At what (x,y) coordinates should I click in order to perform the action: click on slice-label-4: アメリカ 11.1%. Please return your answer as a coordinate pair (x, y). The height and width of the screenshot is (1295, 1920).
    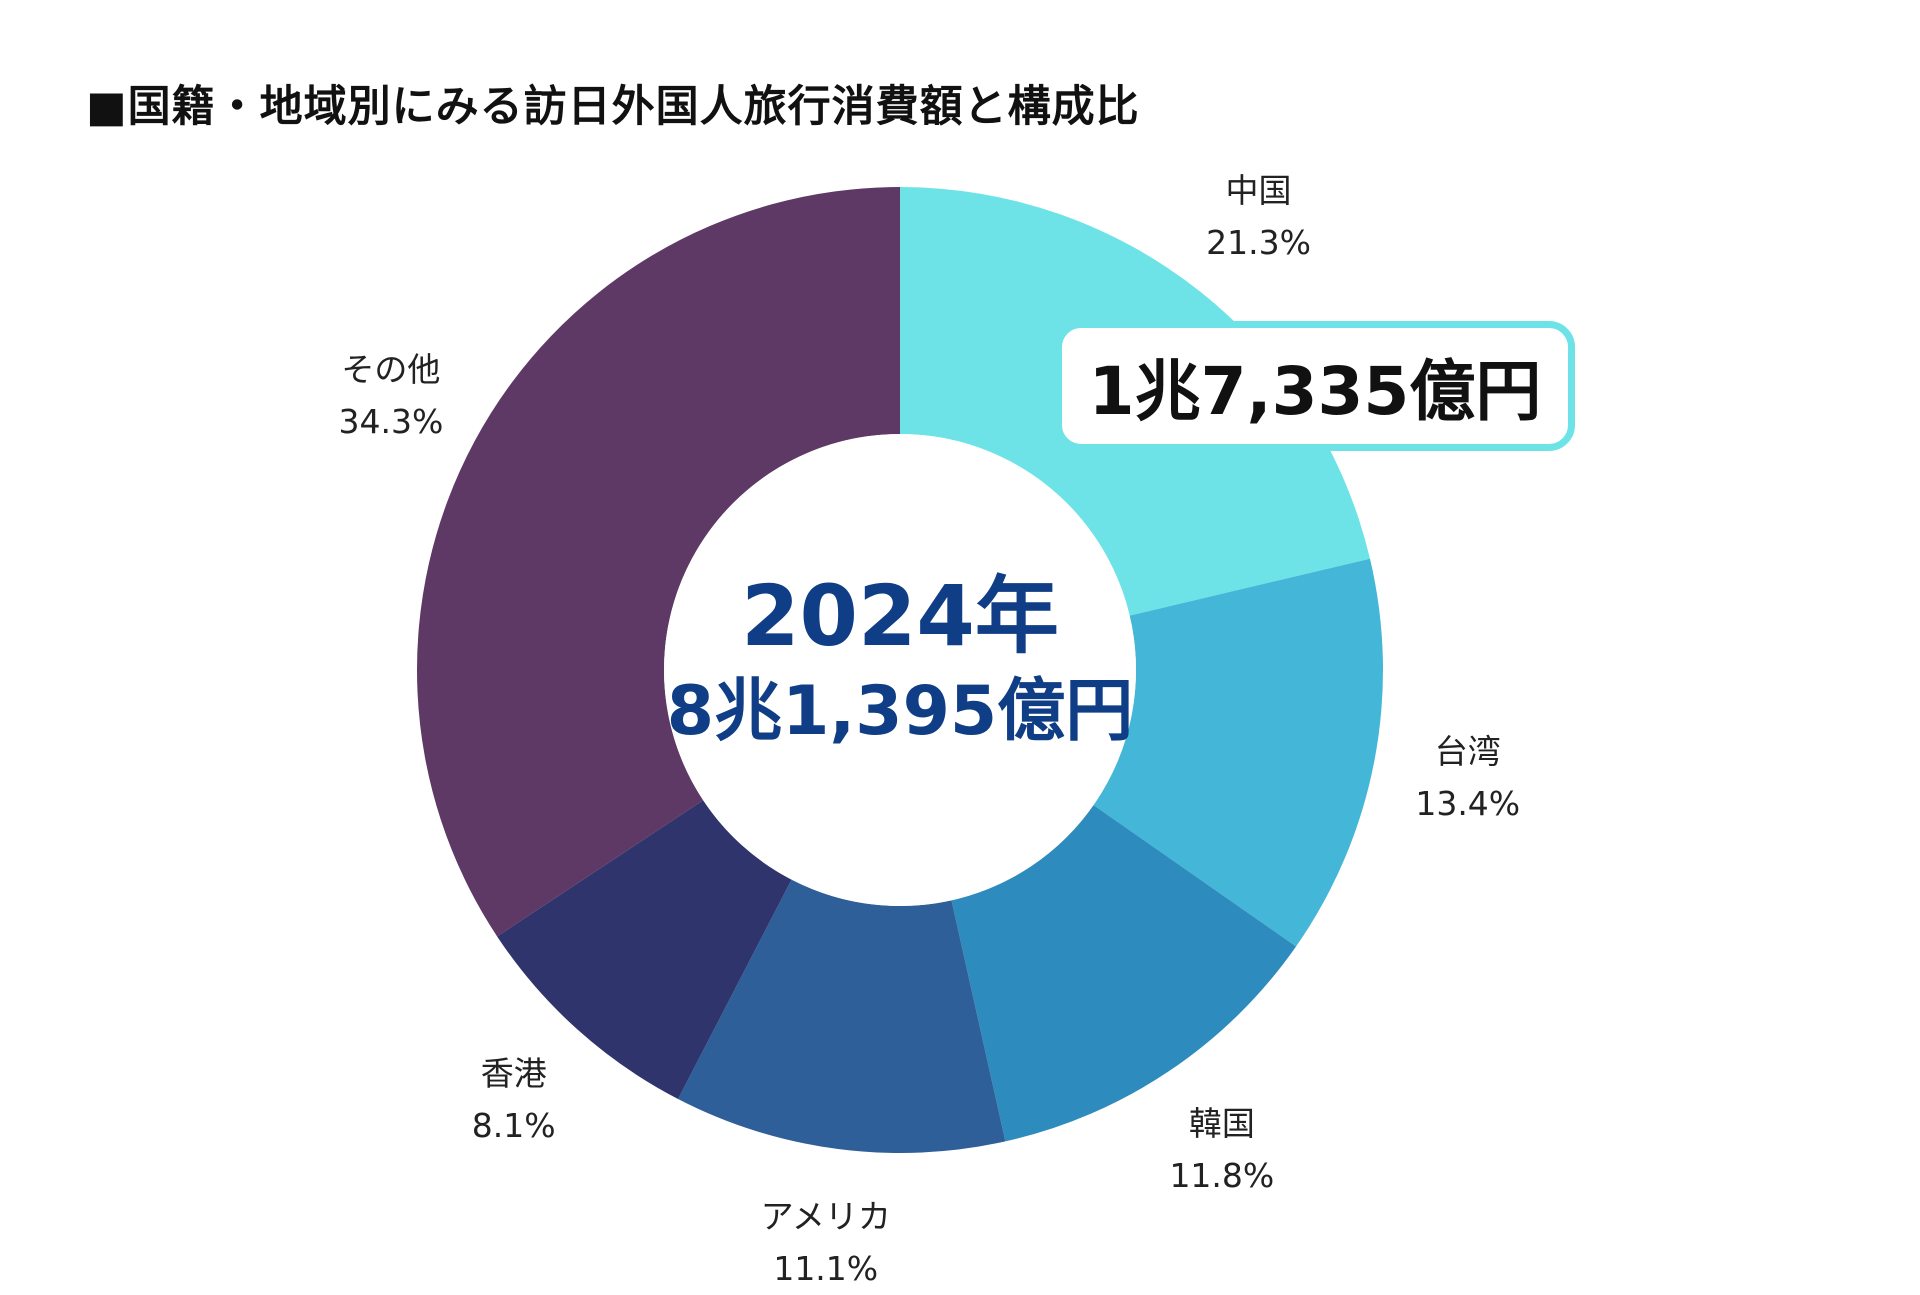
    Looking at the image, I should click on (826, 1243).